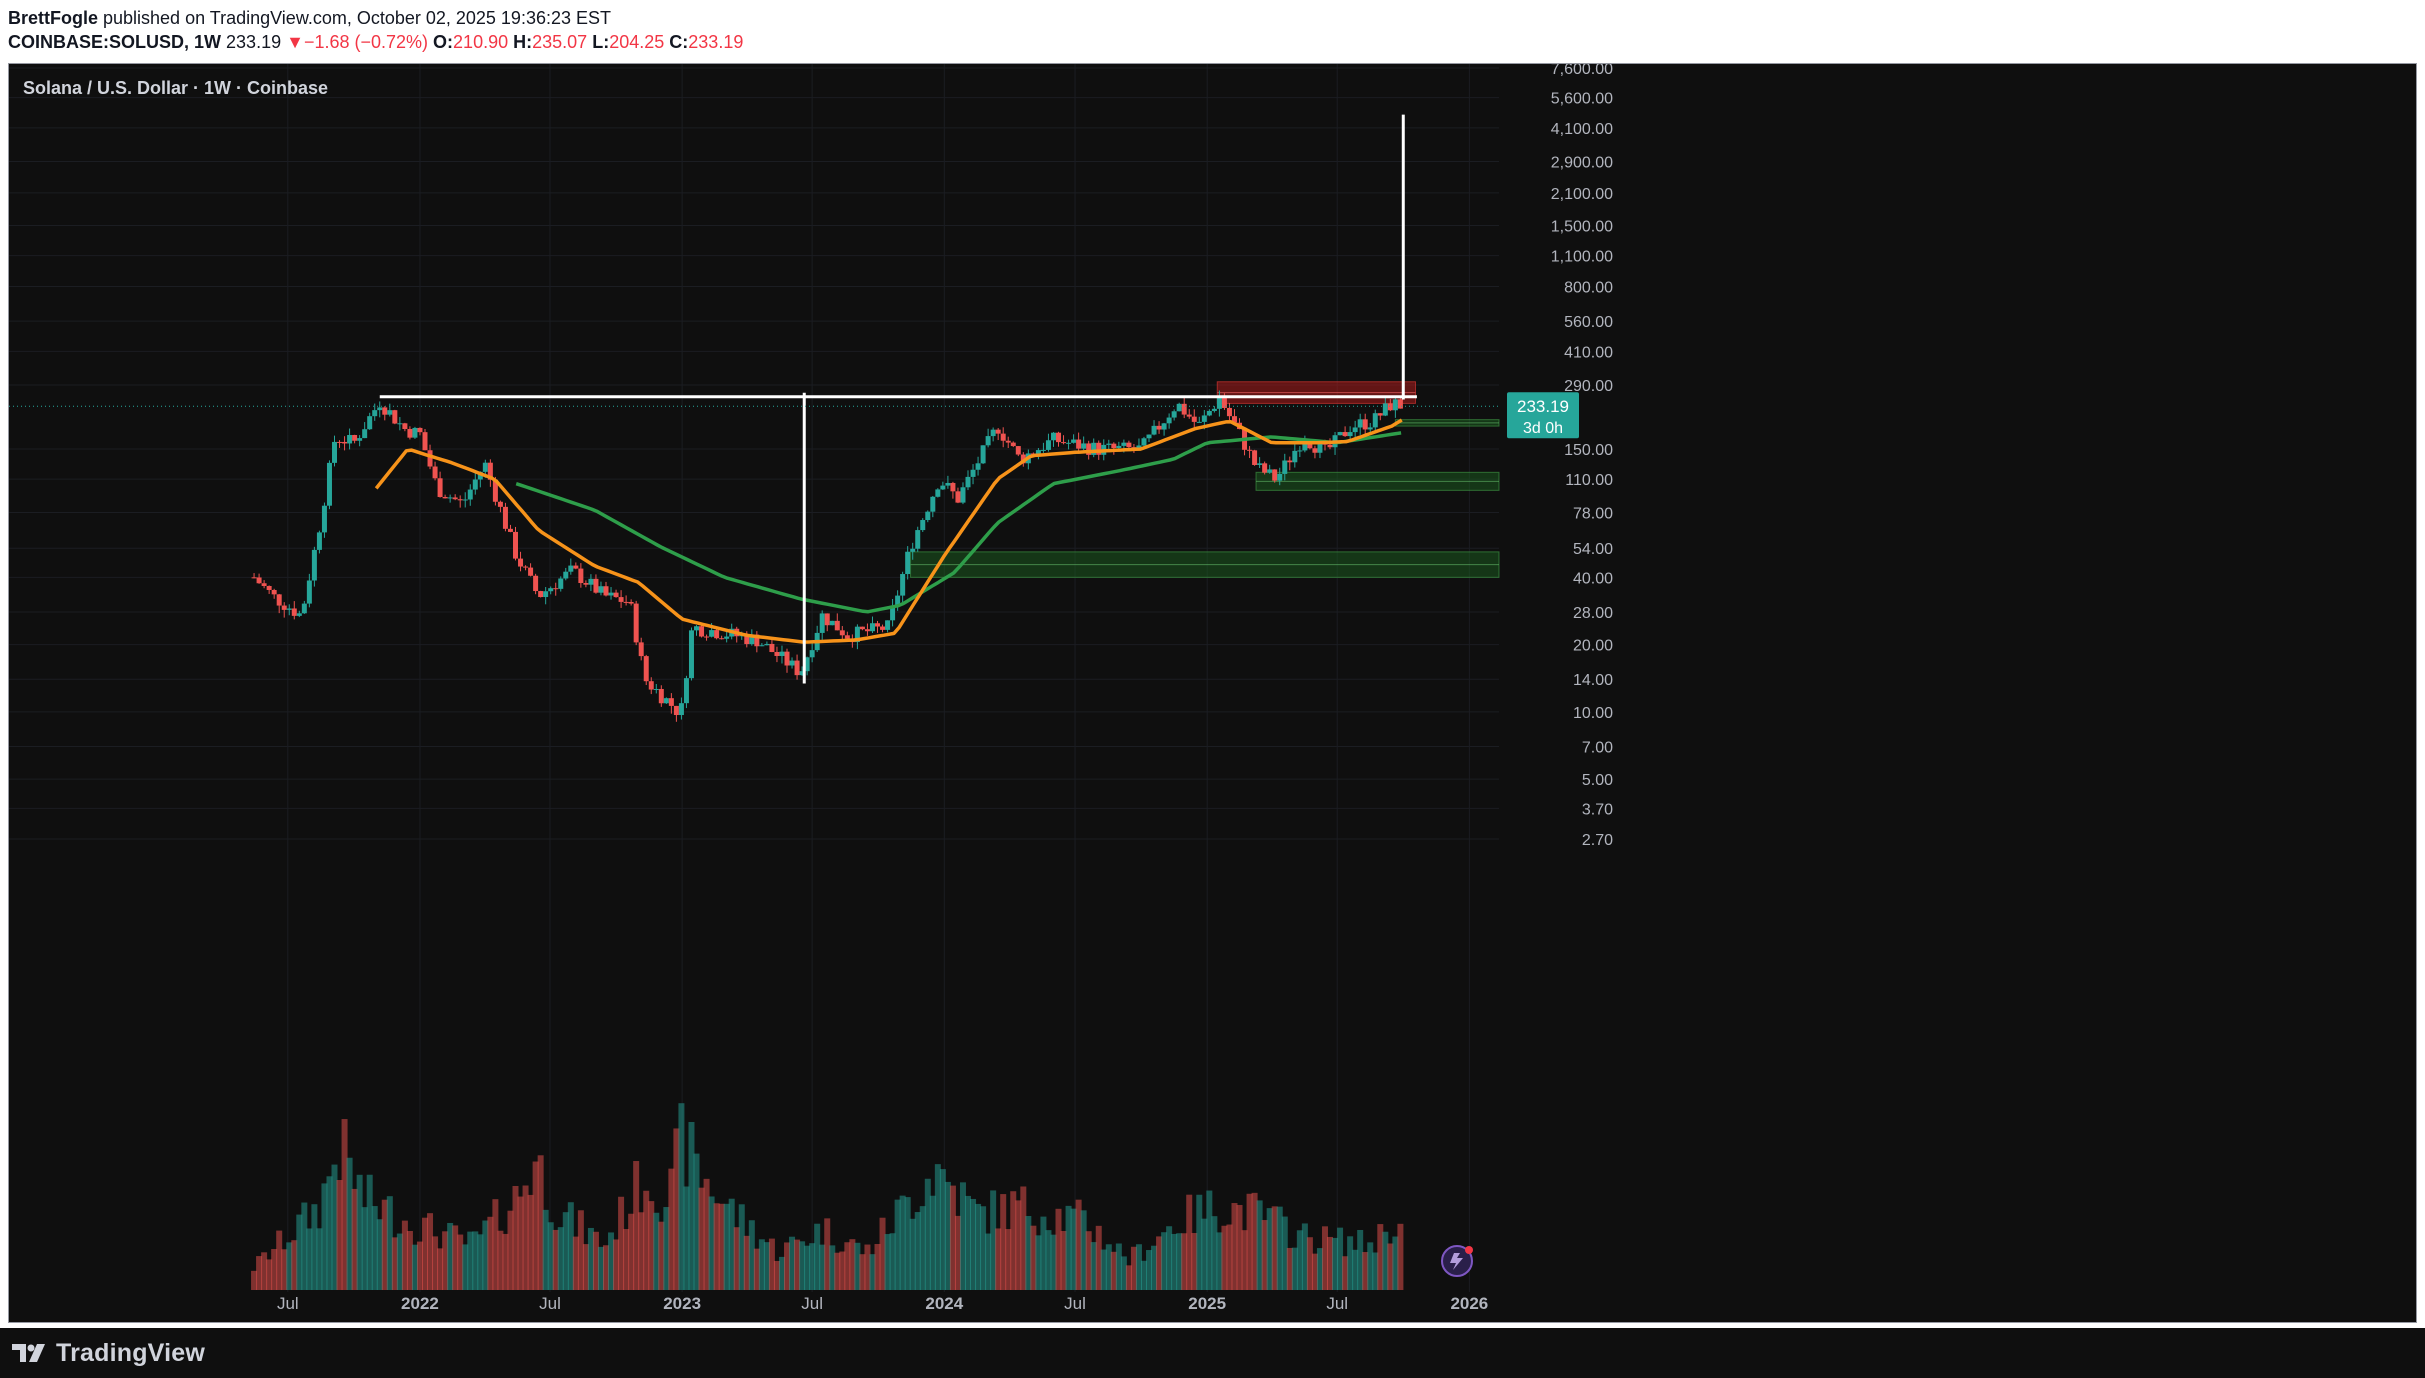 The width and height of the screenshot is (2425, 1378). I want to click on change-value: −1.68 (−0.72%), so click(366, 42).